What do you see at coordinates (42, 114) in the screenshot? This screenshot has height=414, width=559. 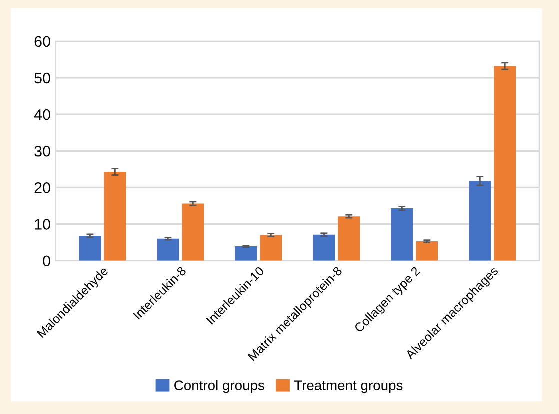 I see `y-tick-label: 40` at bounding box center [42, 114].